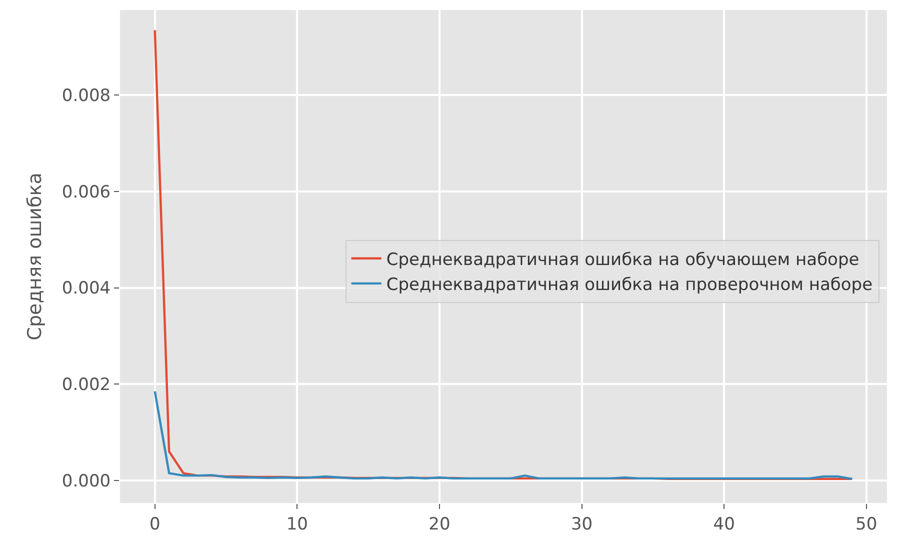  I want to click on x-tick-label: 40, so click(724, 524).